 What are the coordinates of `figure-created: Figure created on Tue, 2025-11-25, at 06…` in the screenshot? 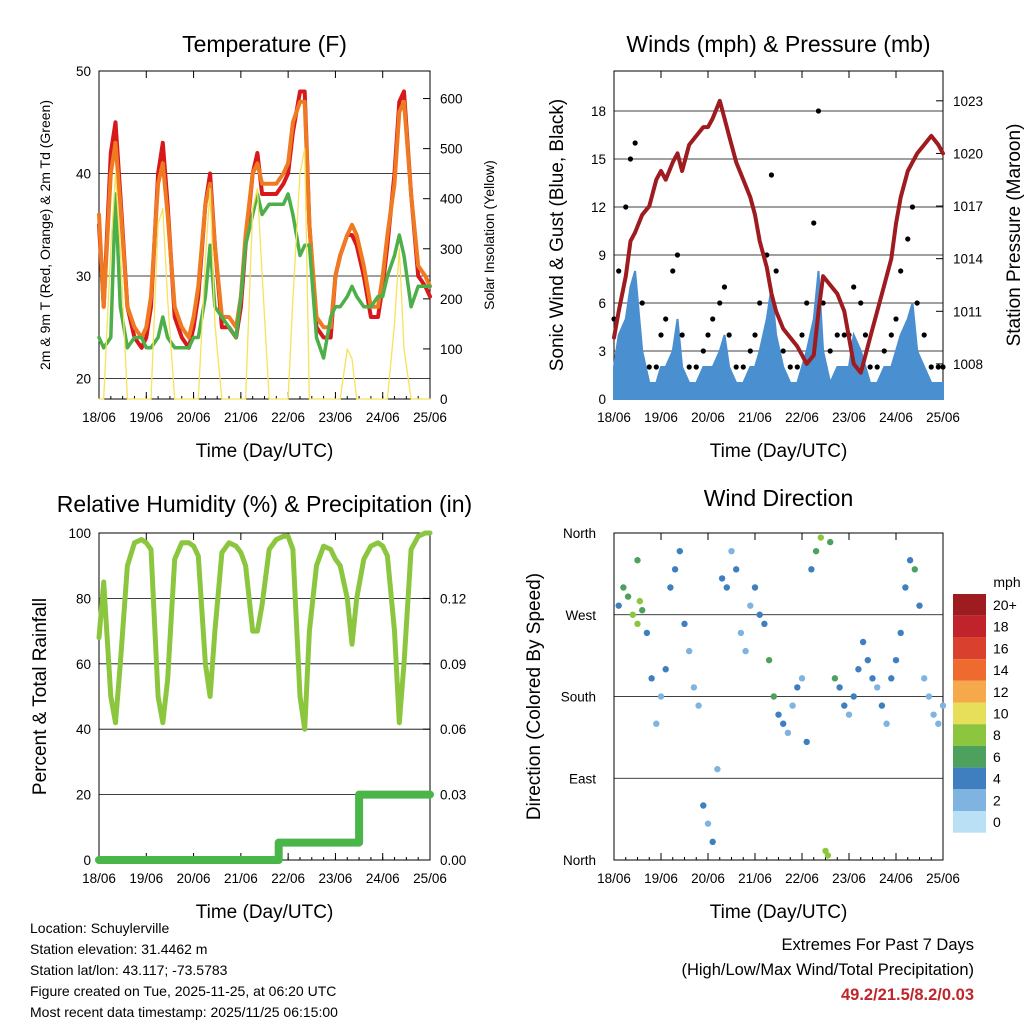 It's located at (183, 991).